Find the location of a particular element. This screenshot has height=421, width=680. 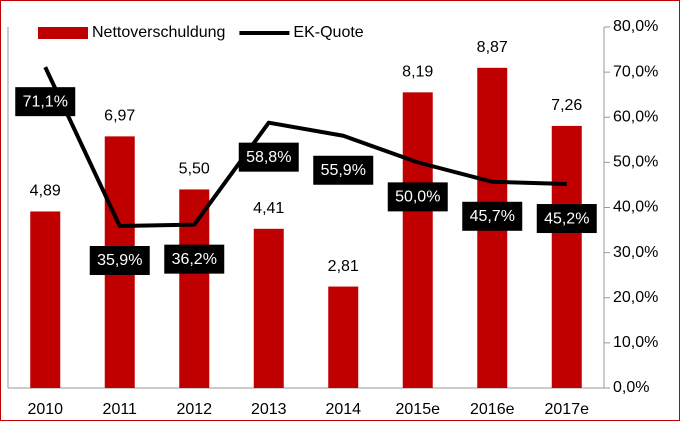

line-label: 45,7% is located at coordinates (492, 216).